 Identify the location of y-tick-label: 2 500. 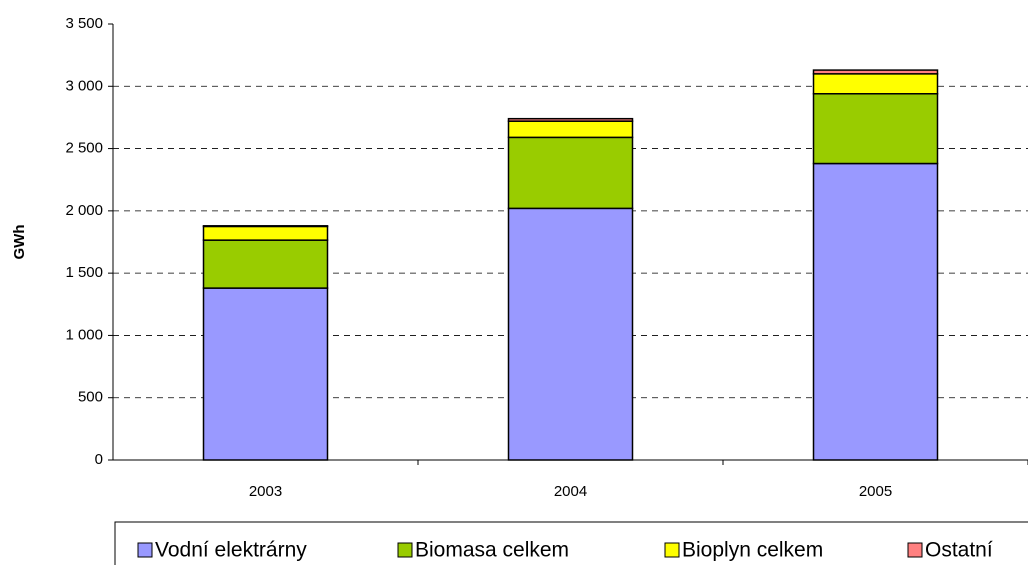
(84, 148).